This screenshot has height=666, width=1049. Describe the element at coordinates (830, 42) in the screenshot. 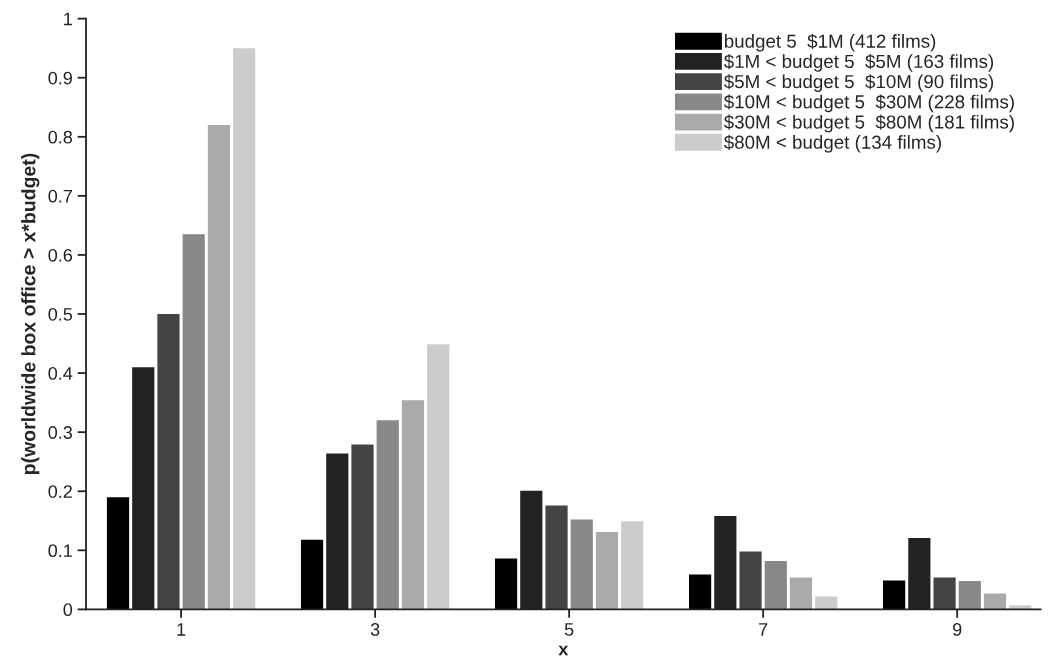

I see `legend-label: budget 5 $1M (412 films)` at that location.